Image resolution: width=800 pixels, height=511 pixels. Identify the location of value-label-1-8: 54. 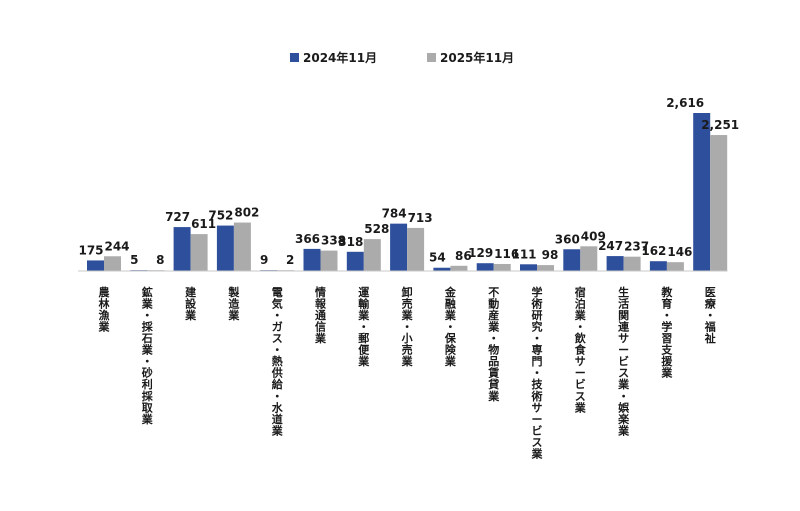
(437, 258).